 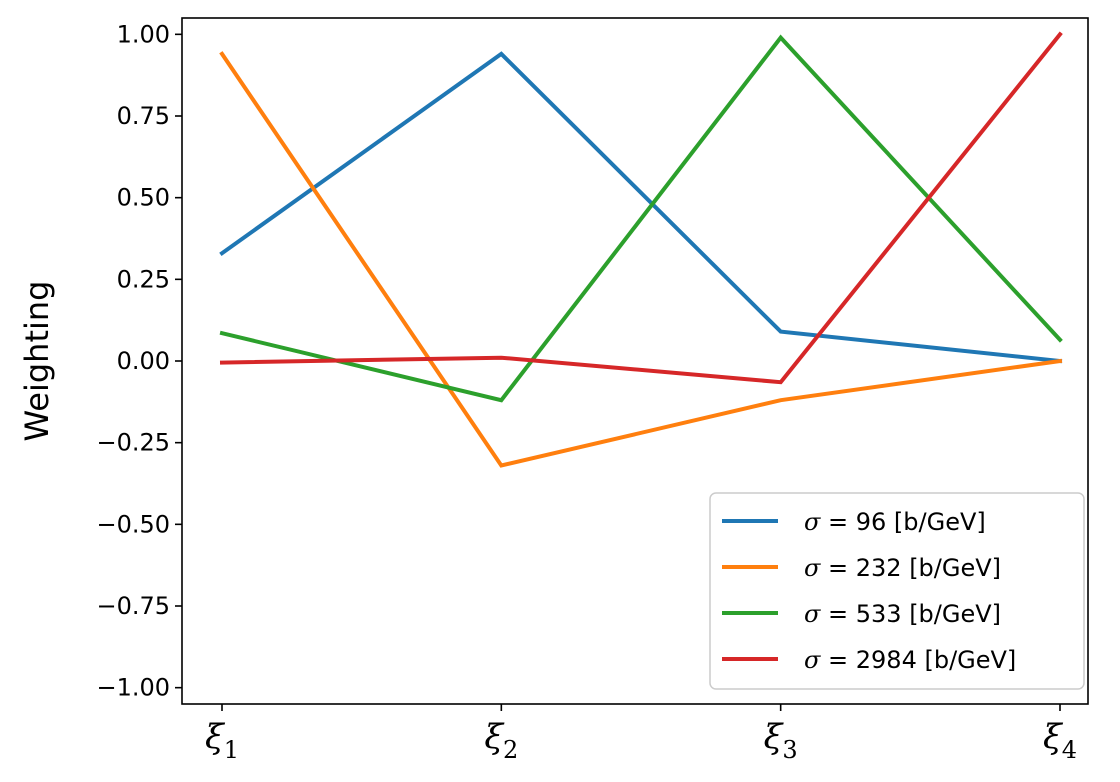 I want to click on x-axis: ξ1 ξ2 ξ3 ξ4, so click(x=641, y=734).